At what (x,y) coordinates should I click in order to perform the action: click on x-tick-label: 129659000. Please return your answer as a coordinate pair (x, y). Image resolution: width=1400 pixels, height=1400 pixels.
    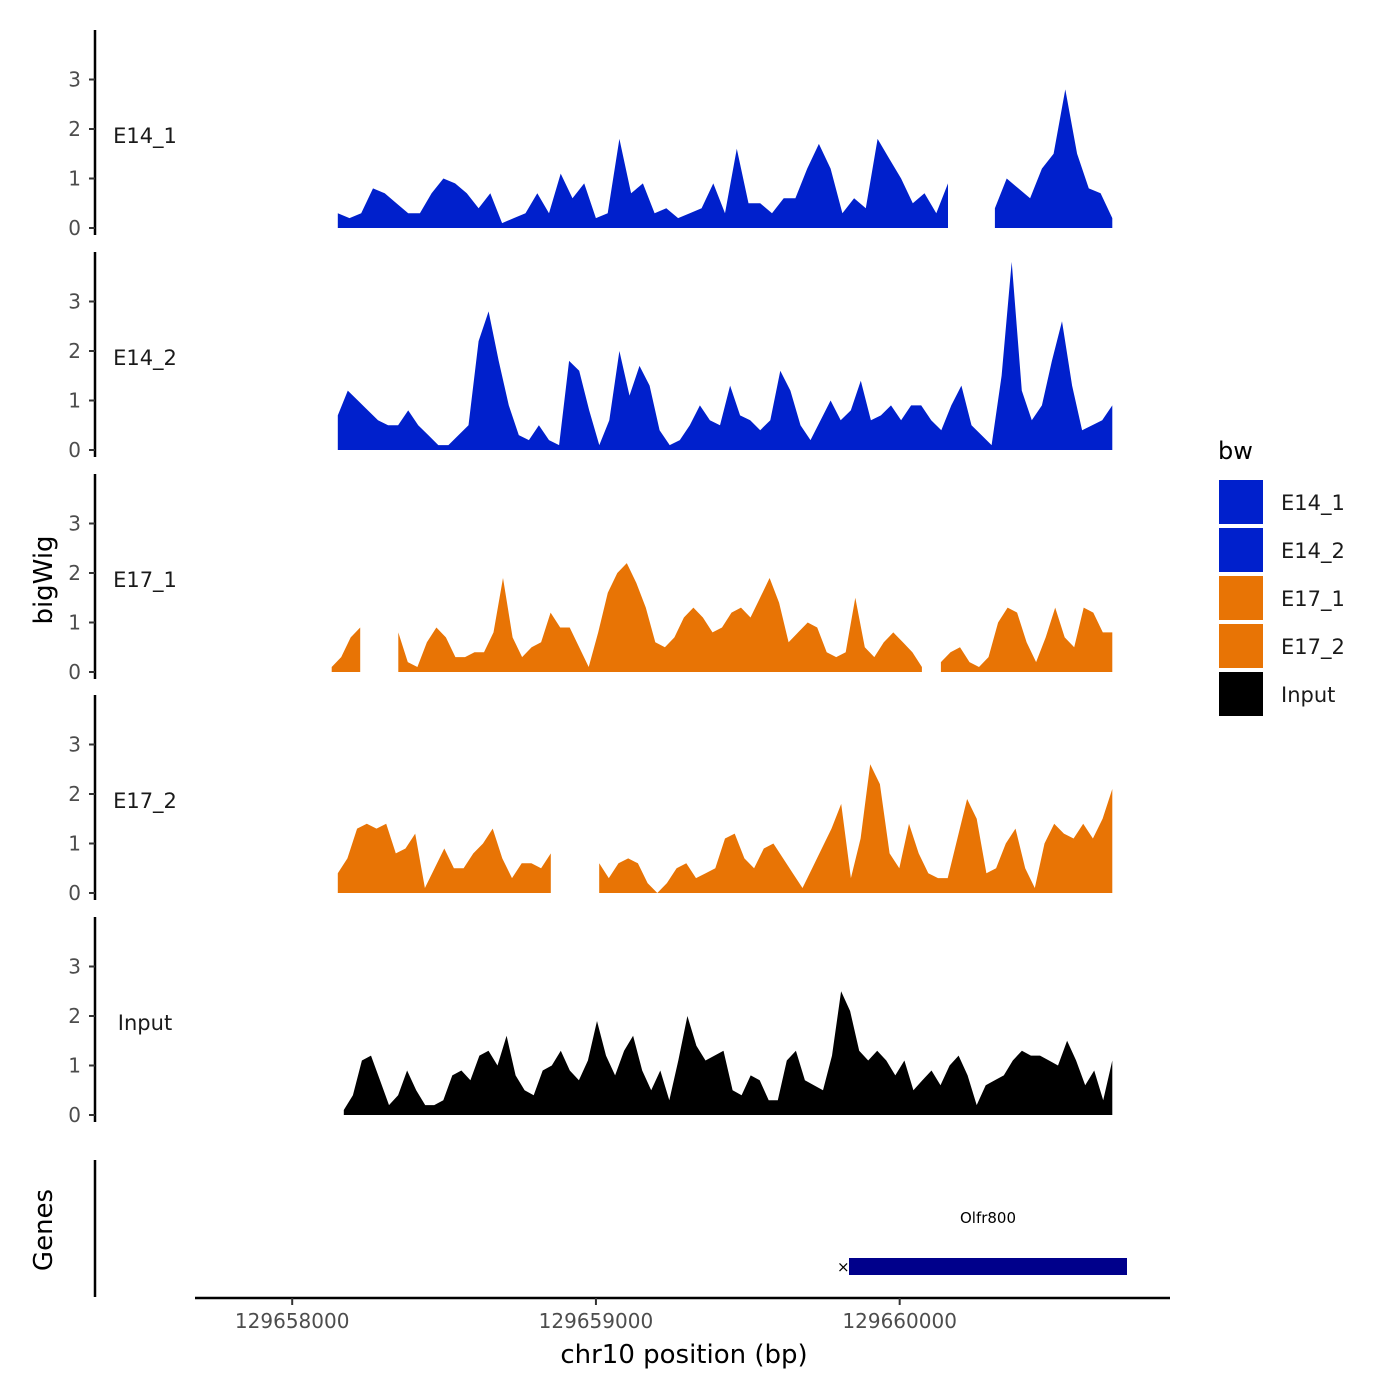
    Looking at the image, I should click on (596, 1321).